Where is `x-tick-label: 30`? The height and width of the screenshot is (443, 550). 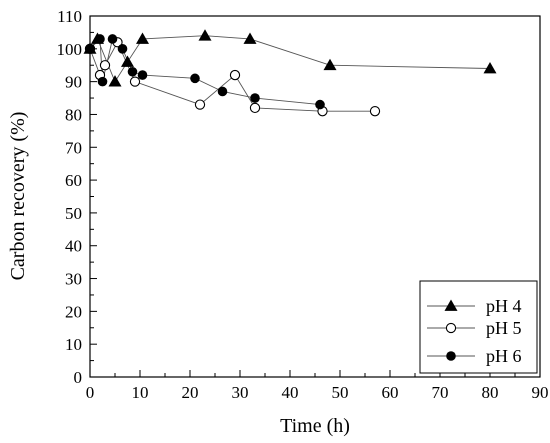 x-tick-label: 30 is located at coordinates (240, 392).